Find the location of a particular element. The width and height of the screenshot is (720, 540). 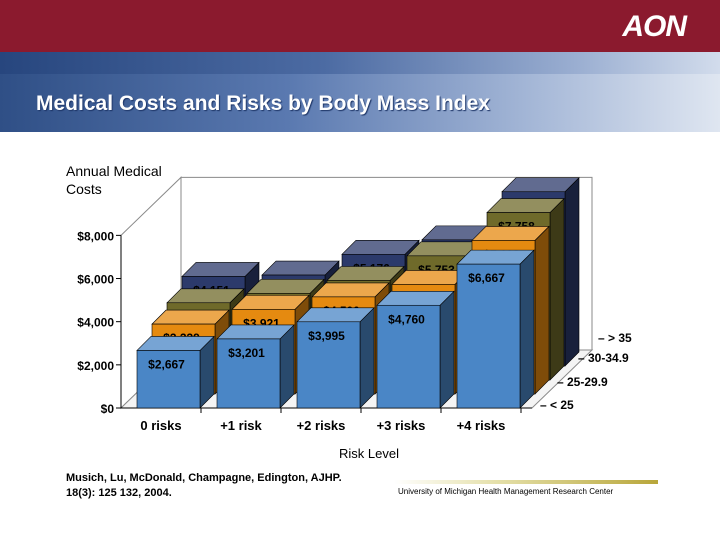

y-tick-label: $2,000 is located at coordinates (95, 366).